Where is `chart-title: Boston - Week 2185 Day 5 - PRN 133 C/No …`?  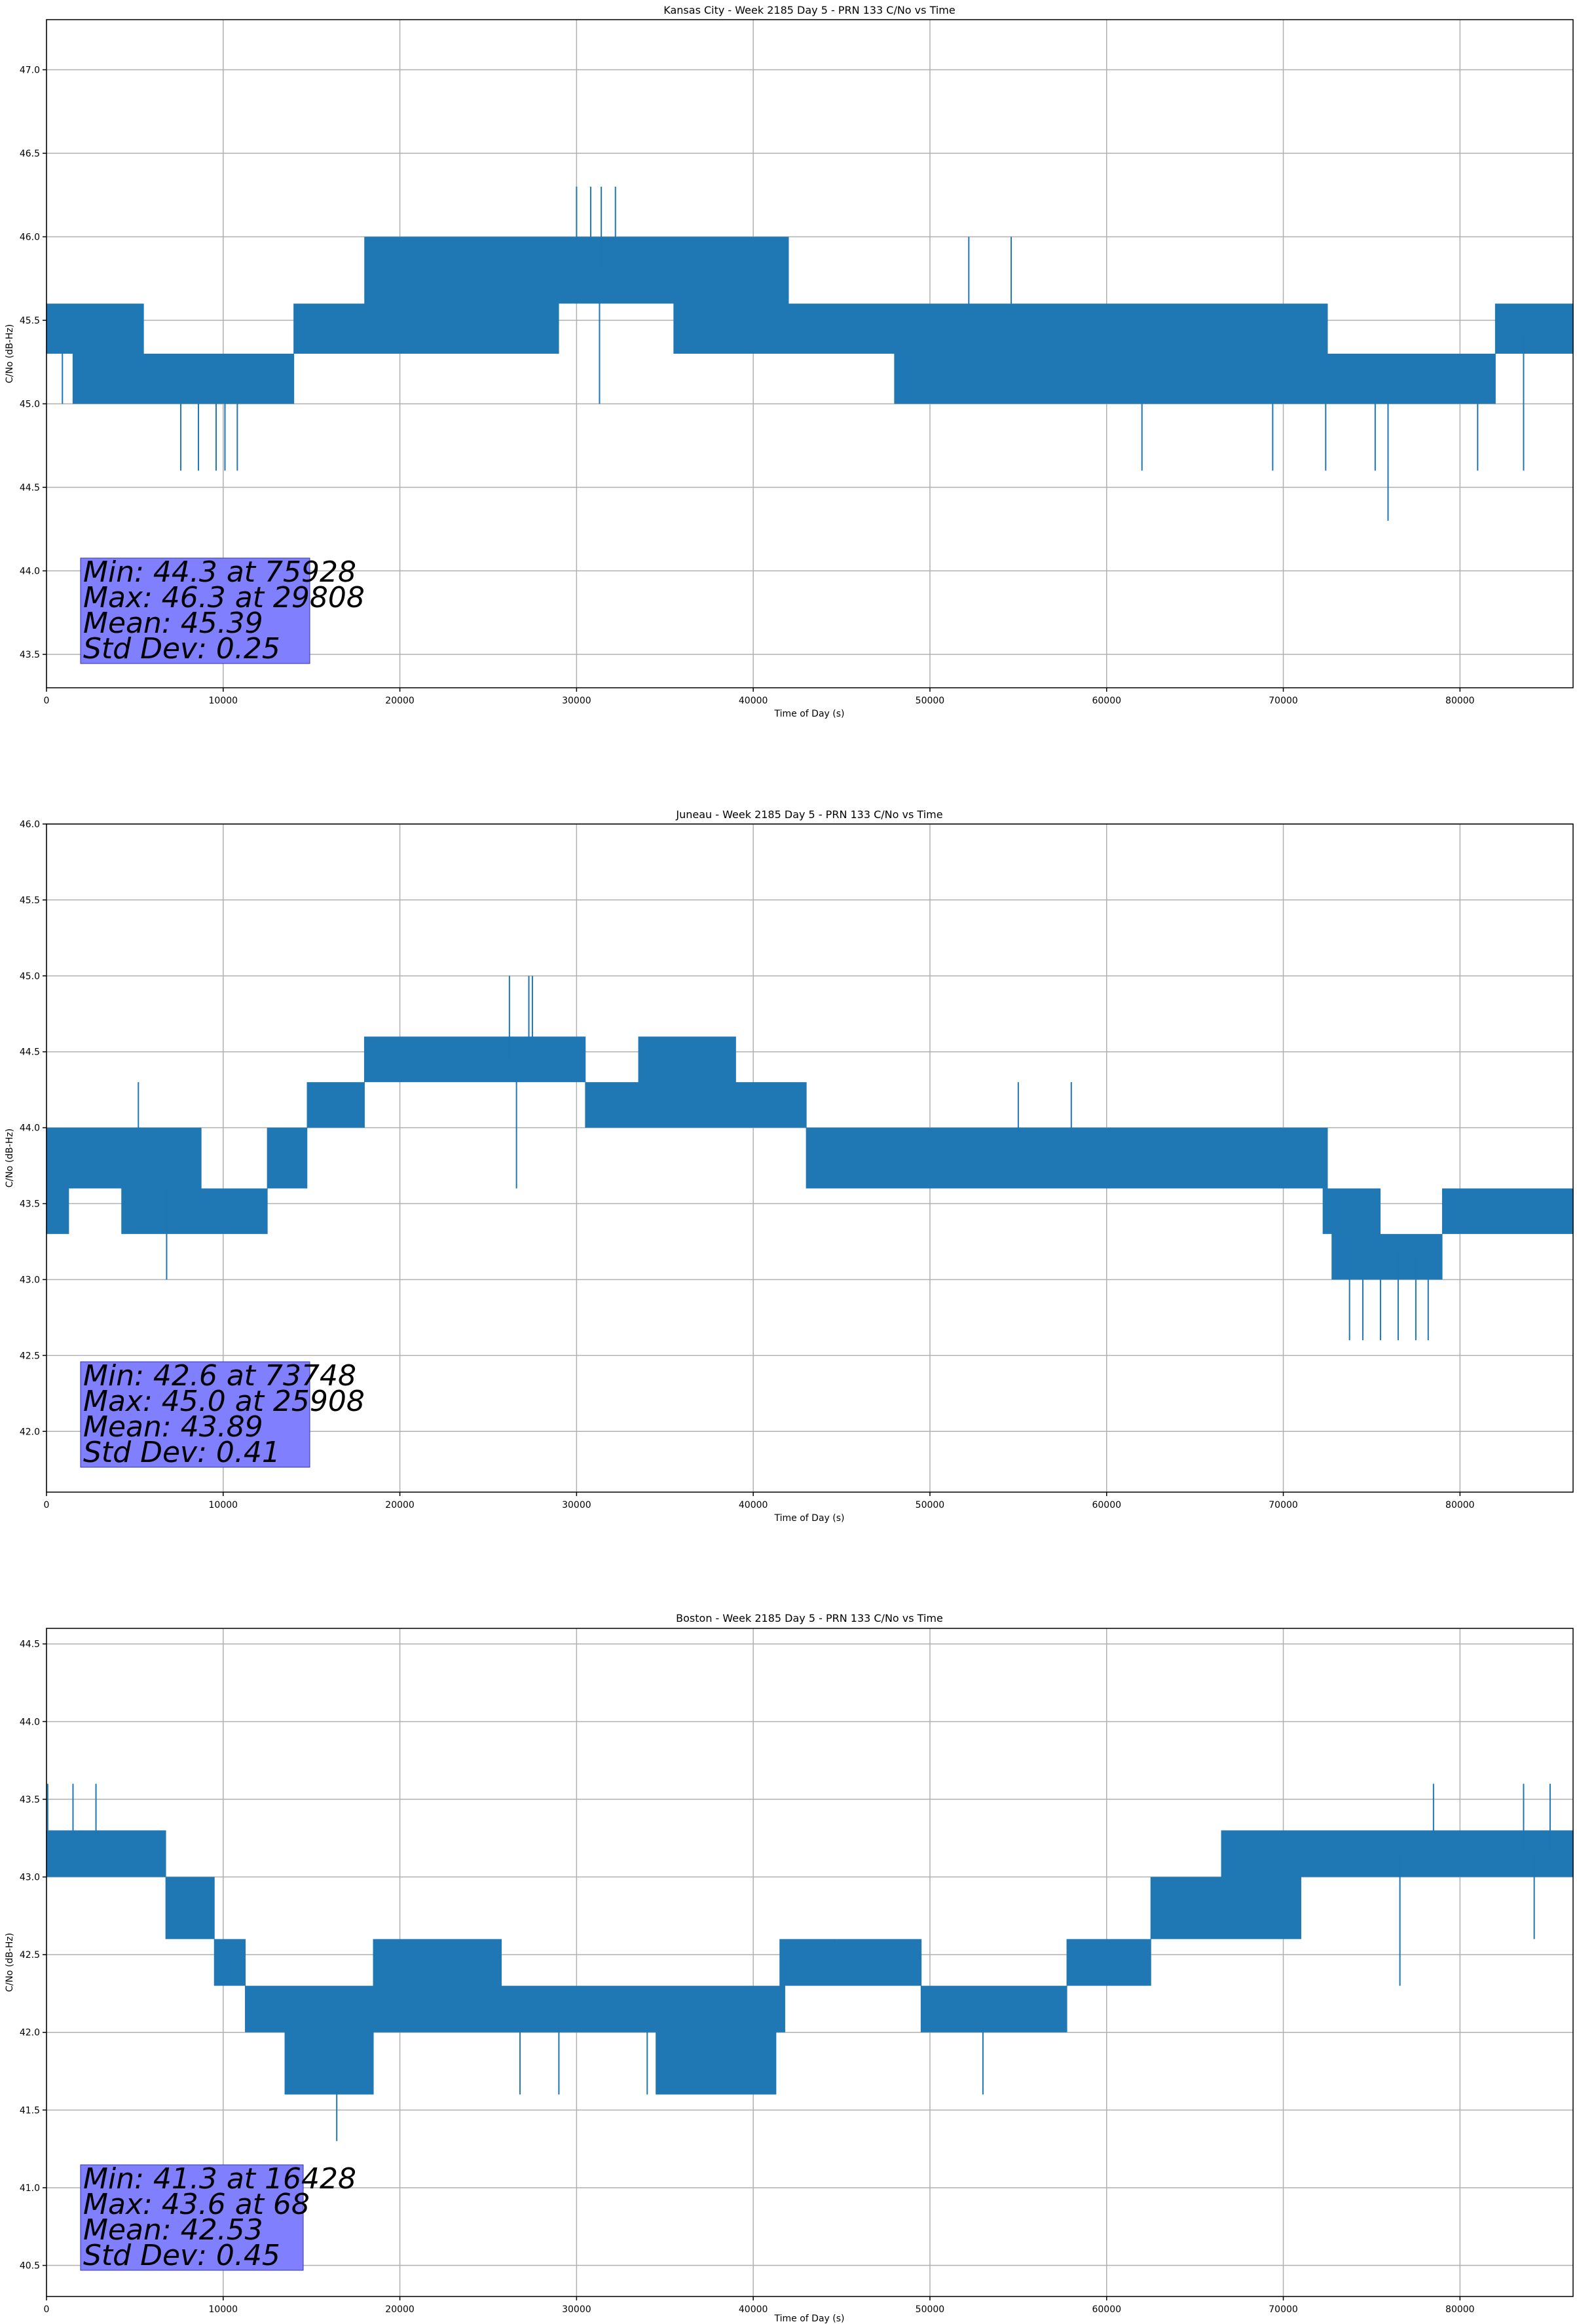 chart-title: Boston - Week 2185 Day 5 - PRN 133 C/No … is located at coordinates (809, 1618).